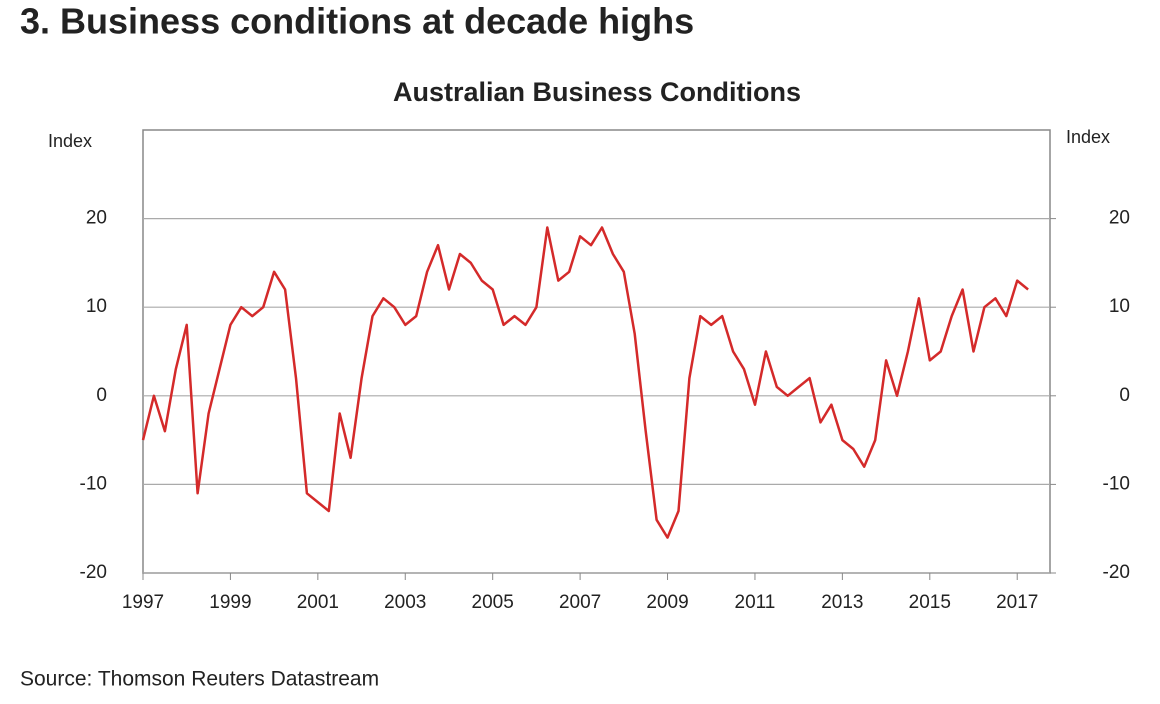 The height and width of the screenshot is (704, 1160). I want to click on y-tick-label: -20, so click(93, 572).